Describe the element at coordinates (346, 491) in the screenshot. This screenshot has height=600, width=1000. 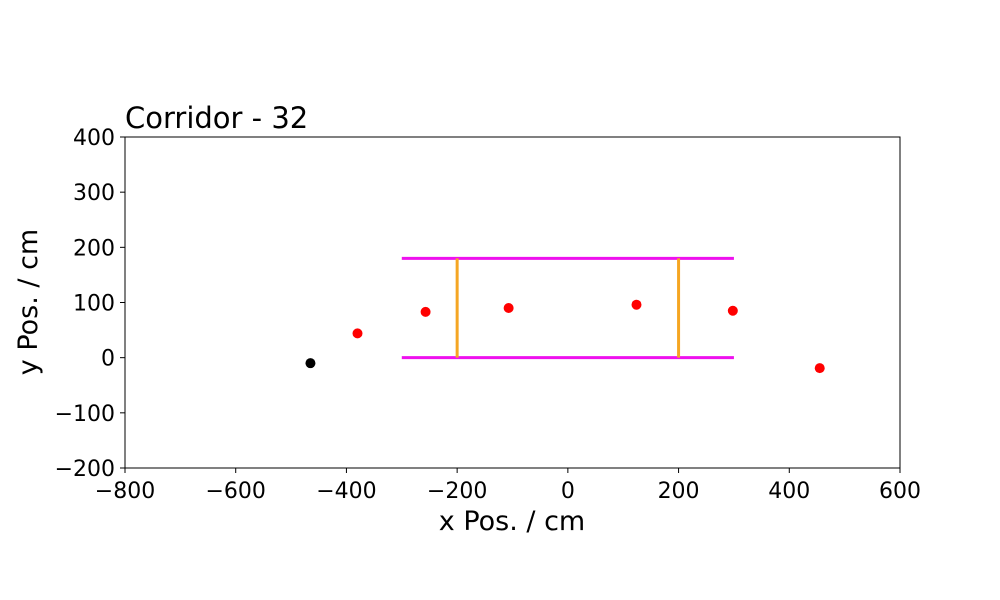
I see `x-tick-label: −400` at that location.